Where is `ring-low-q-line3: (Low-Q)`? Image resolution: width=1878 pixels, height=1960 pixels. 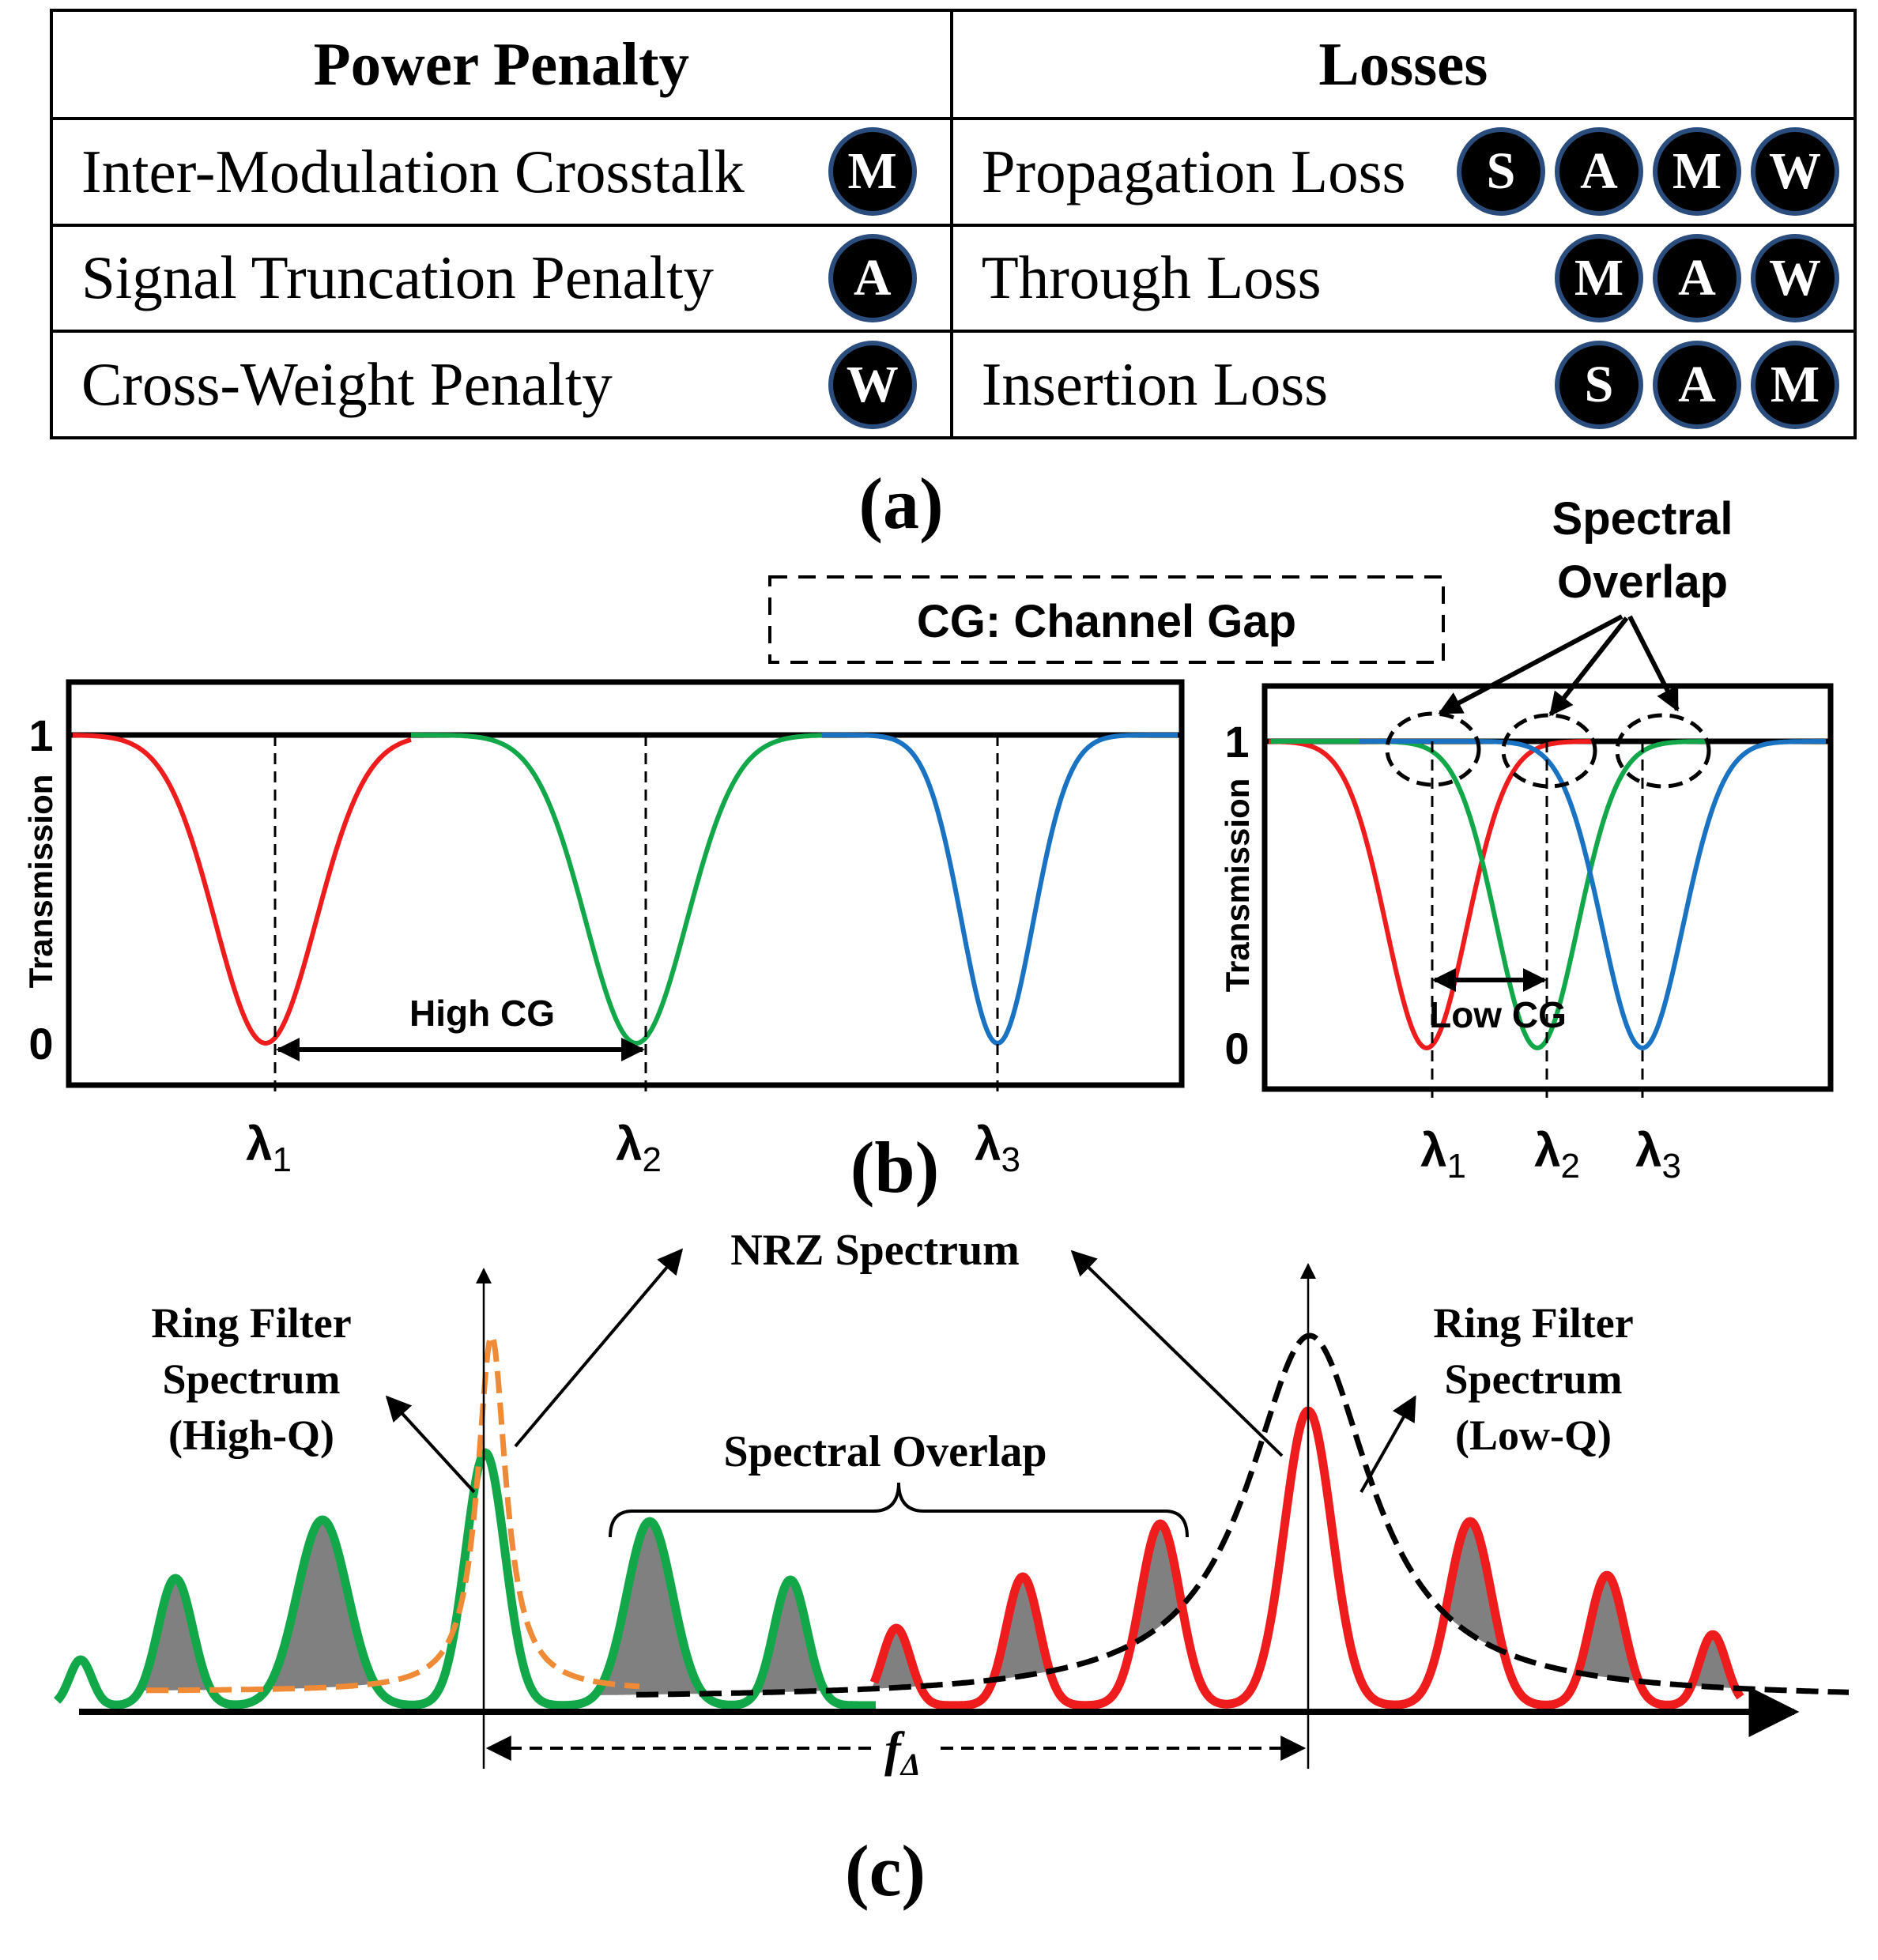 ring-low-q-line3: (Low-Q) is located at coordinates (1533, 1435).